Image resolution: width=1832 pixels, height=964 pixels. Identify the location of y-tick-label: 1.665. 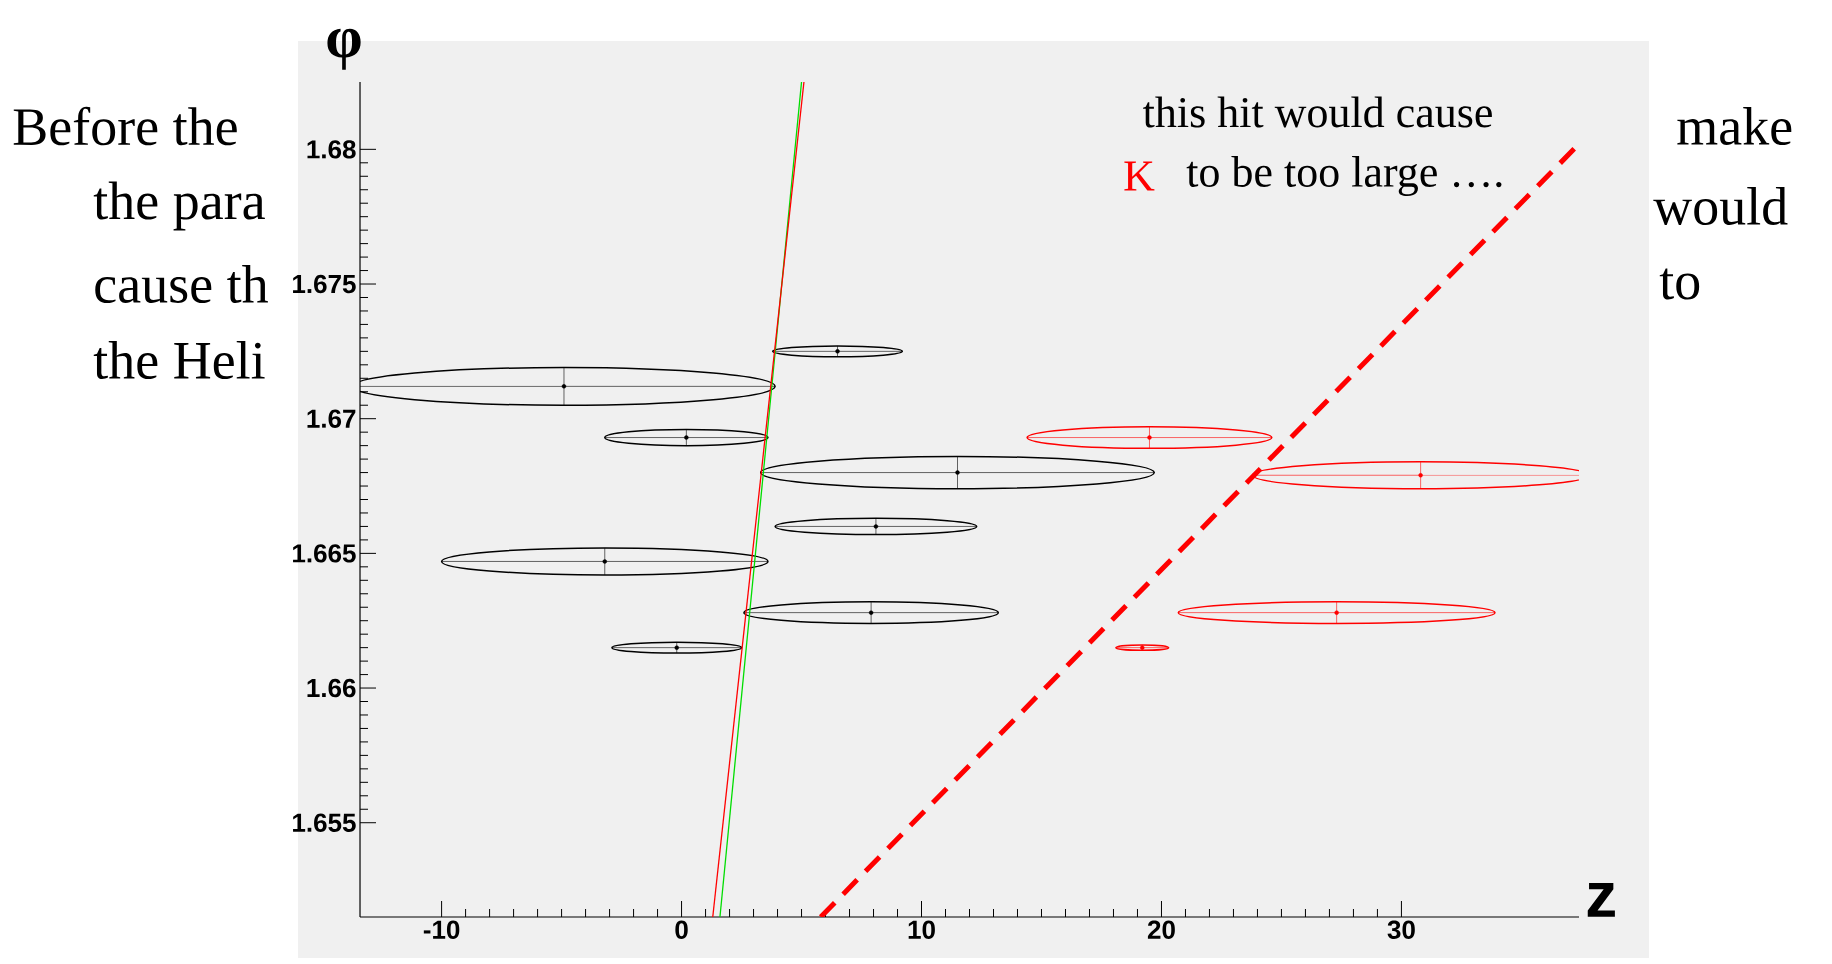
(324, 553).